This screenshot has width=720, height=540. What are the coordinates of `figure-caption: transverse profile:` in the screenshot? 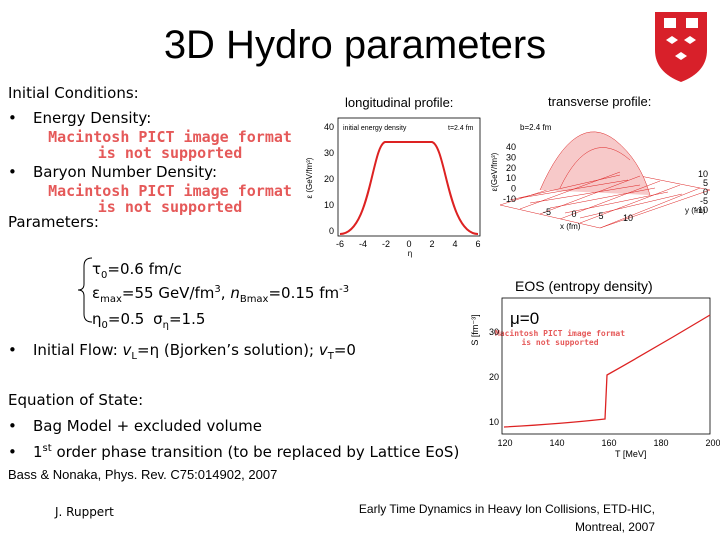 It's located at (599, 101).